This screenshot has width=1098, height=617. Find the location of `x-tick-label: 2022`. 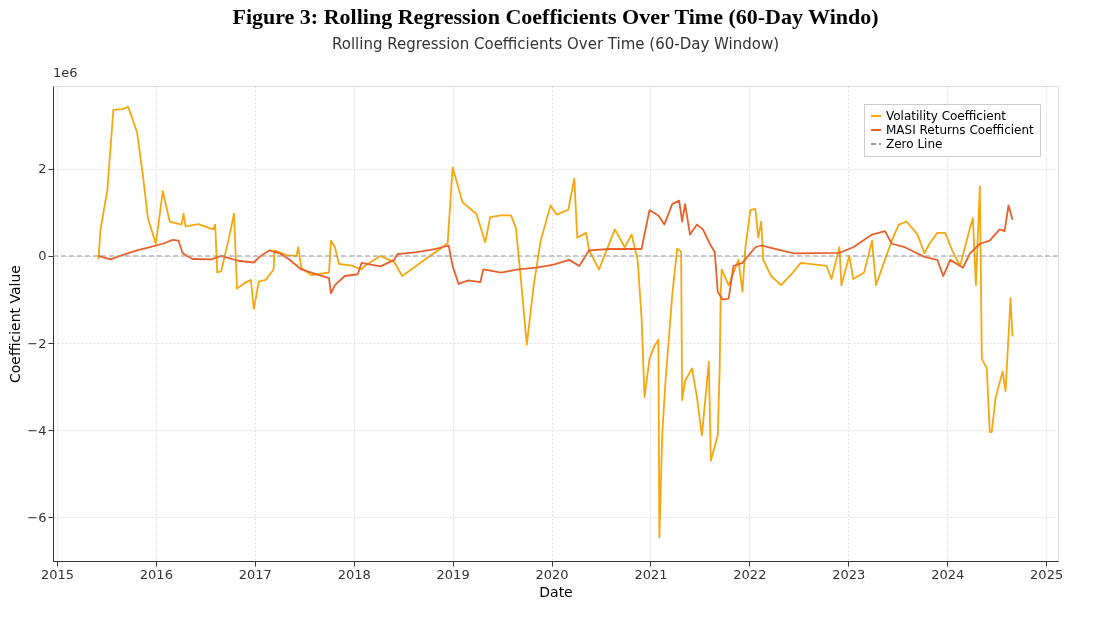

x-tick-label: 2022 is located at coordinates (750, 574).